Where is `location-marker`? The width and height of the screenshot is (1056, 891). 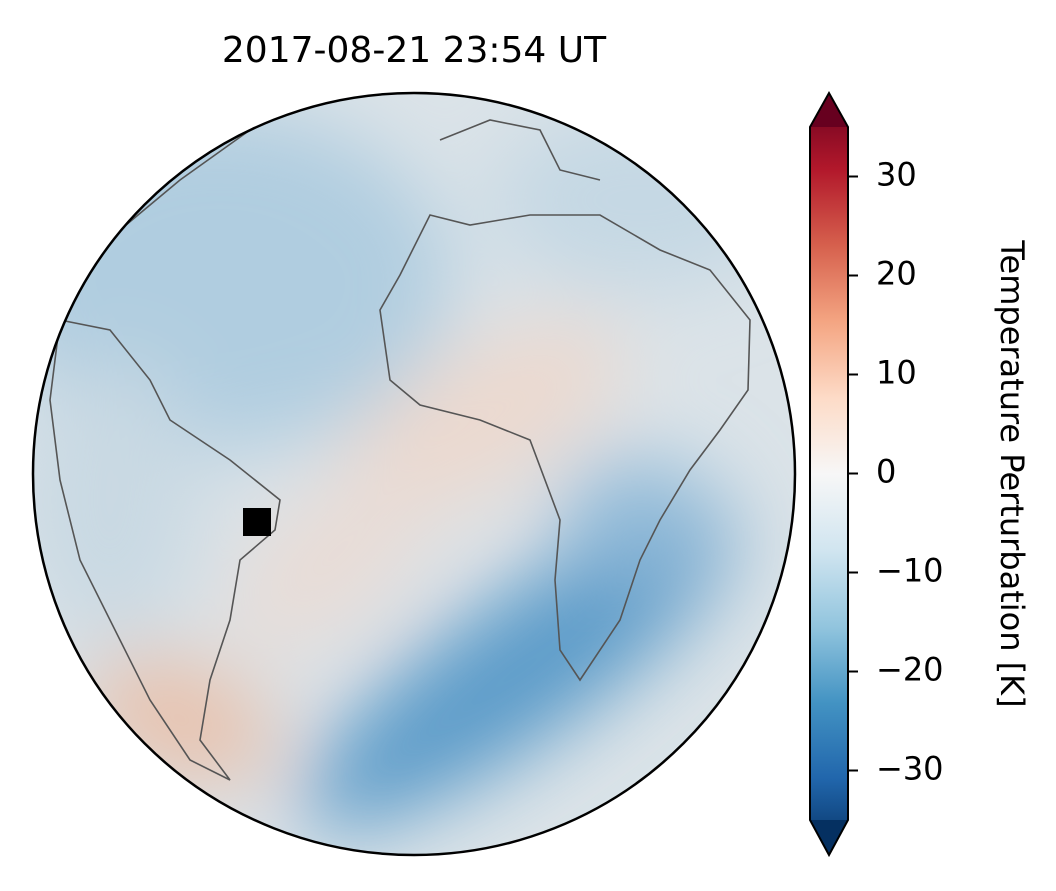
location-marker is located at coordinates (257, 522).